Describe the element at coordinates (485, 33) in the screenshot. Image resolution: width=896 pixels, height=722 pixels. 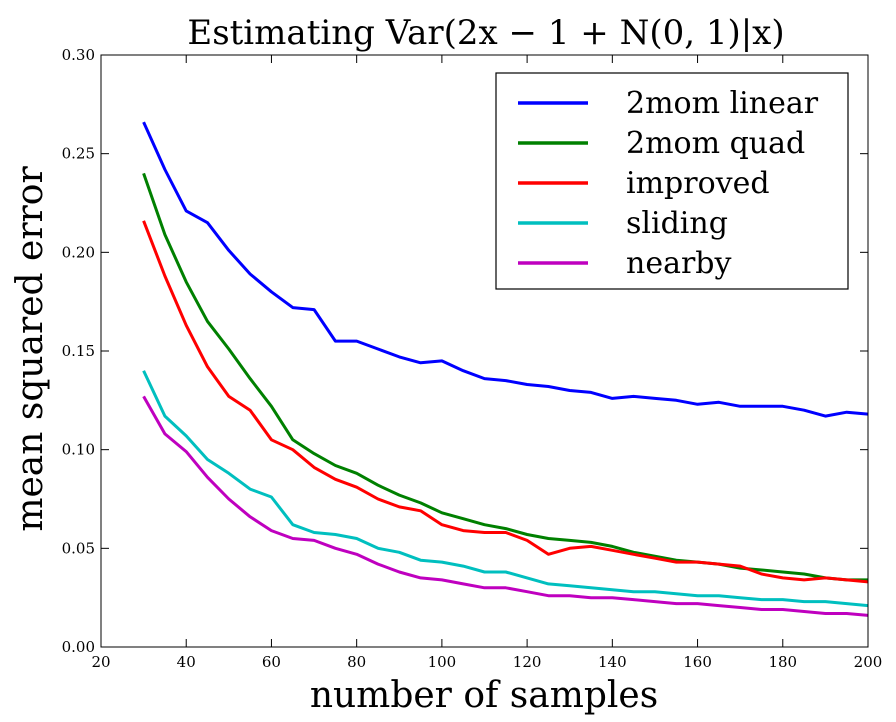
I see `chart-title: Estimating Var(2x − 1 + N(0, 1)|x)` at that location.